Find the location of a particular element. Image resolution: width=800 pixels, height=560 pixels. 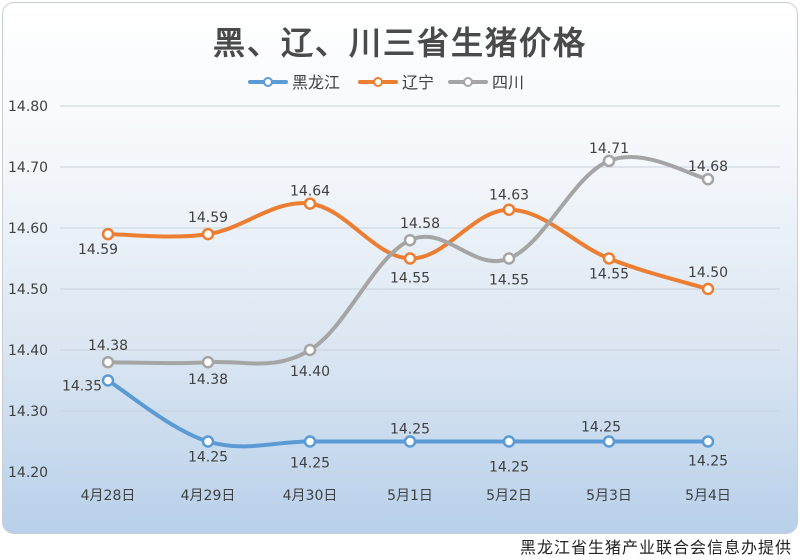

x-tick-label: 4月30日 is located at coordinates (310, 496).